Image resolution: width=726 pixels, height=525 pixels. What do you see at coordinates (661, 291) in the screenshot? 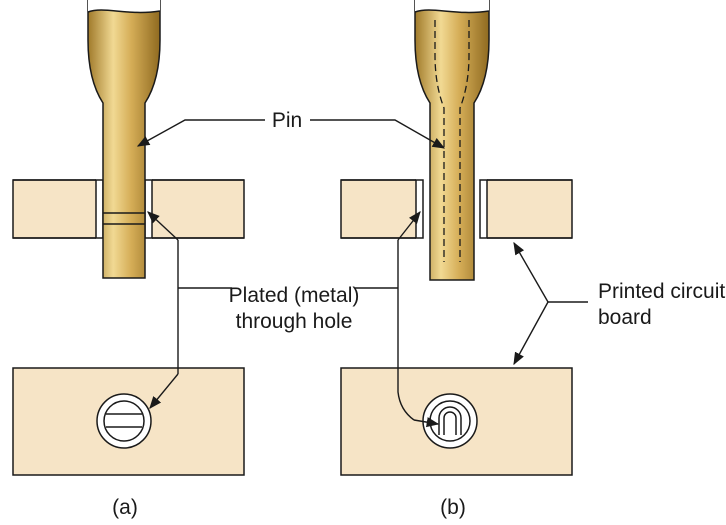
I see `pcb-label-line1: Printed circuit` at bounding box center [661, 291].